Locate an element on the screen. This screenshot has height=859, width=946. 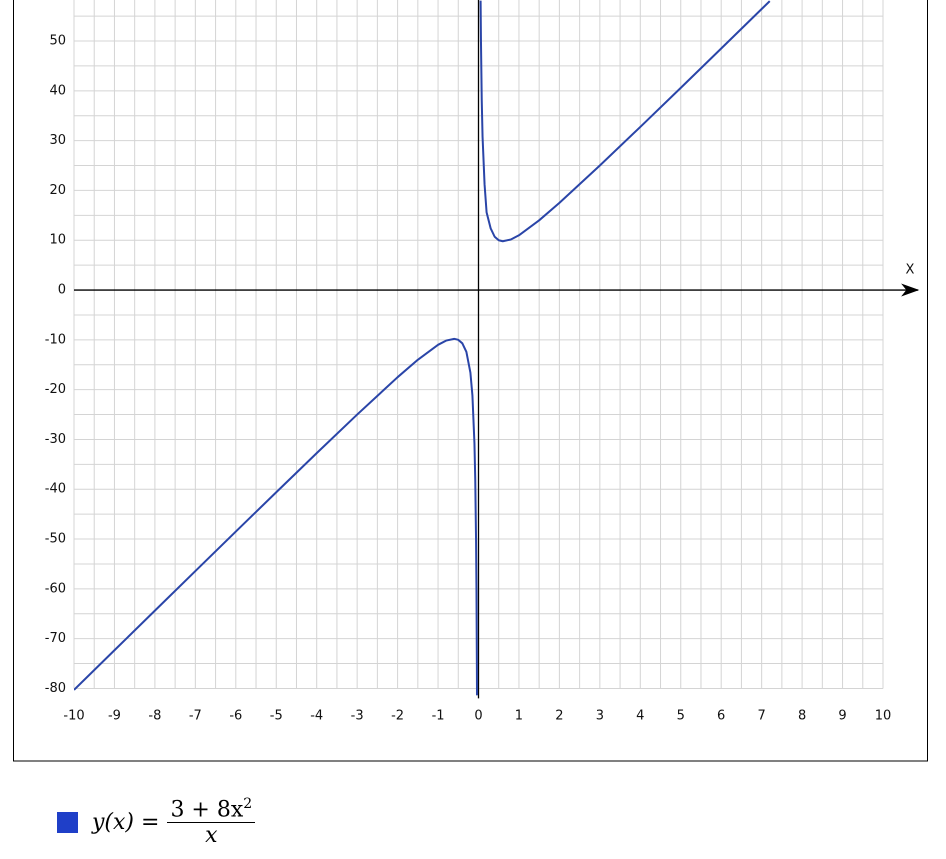
y-tick-label: 50 is located at coordinates (57, 41).